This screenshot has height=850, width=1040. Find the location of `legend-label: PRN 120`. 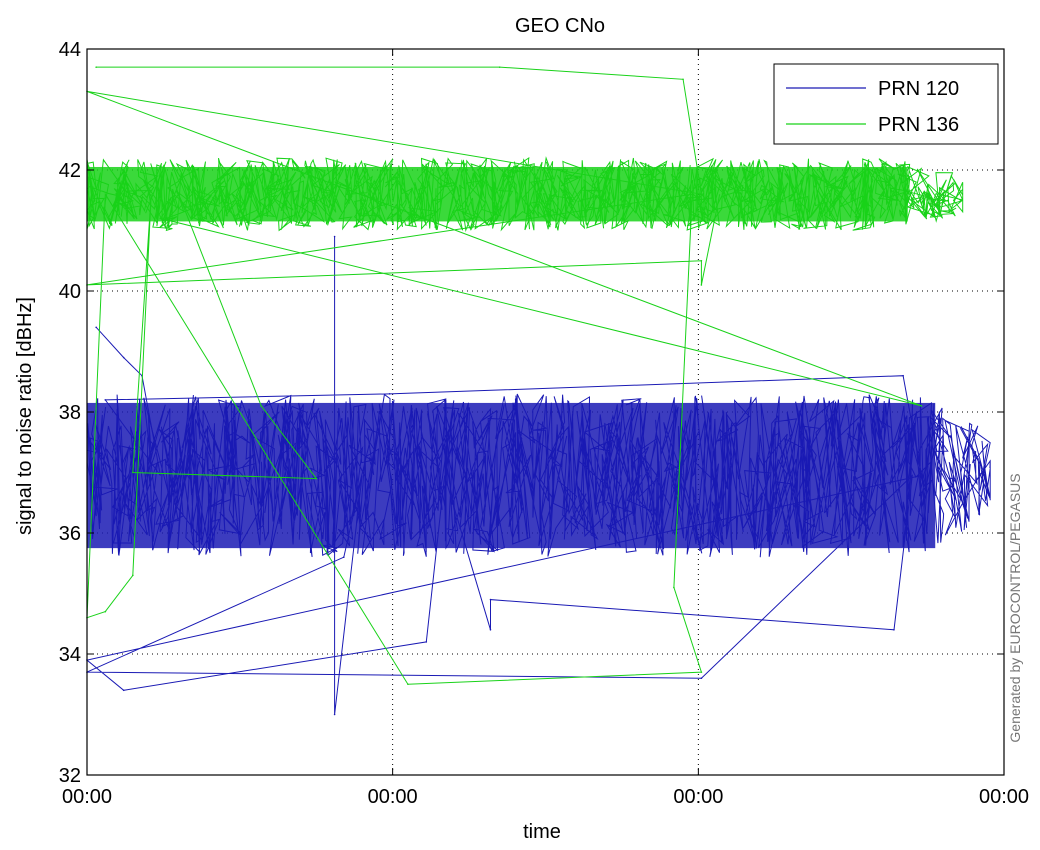

legend-label: PRN 120 is located at coordinates (918, 89).